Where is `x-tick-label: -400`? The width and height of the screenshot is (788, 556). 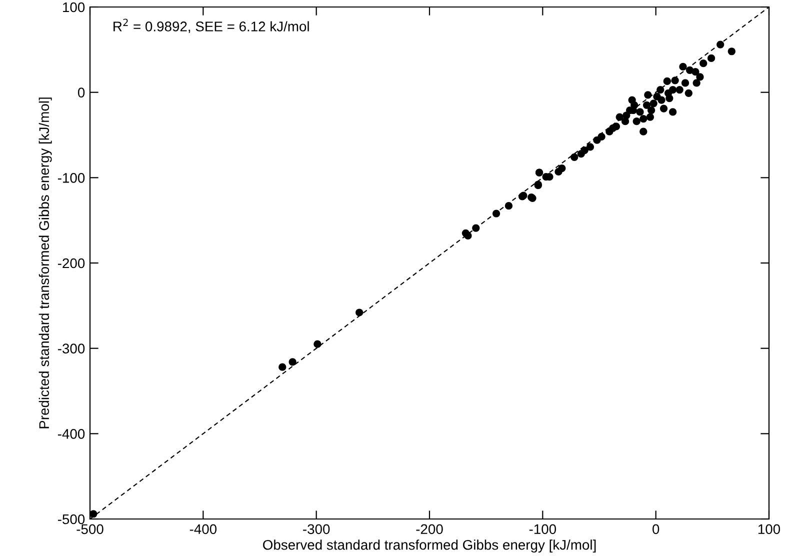
x-tick-label: -400 is located at coordinates (203, 529).